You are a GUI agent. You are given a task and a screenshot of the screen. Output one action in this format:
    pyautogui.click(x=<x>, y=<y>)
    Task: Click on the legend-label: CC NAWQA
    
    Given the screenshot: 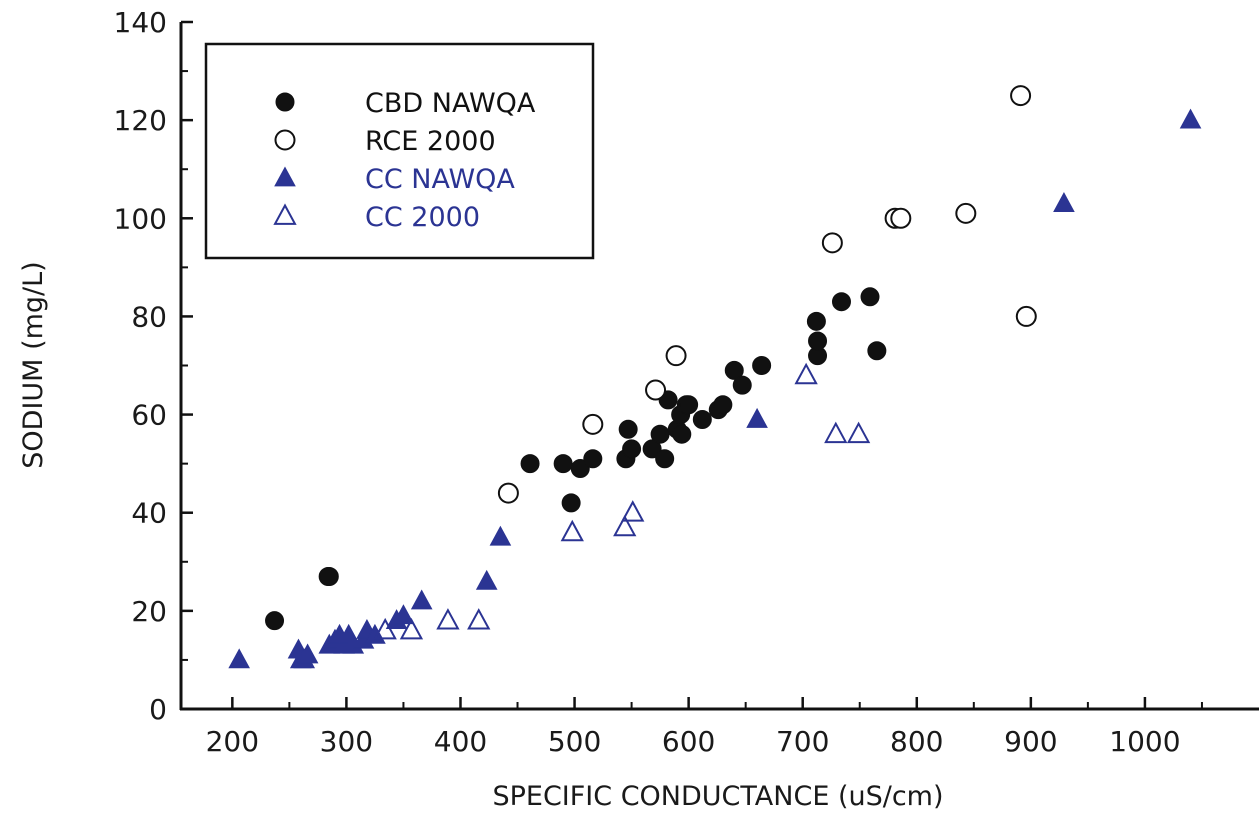 What is the action you would take?
    pyautogui.click(x=440, y=179)
    